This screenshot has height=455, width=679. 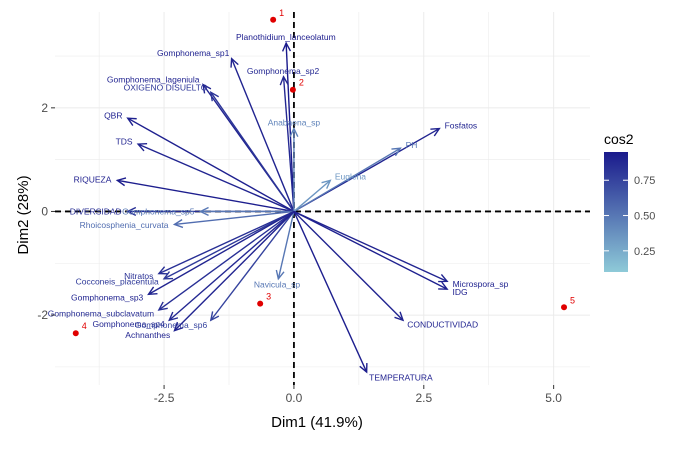 I want to click on variable-label: RIQUEZA, so click(x=93, y=179).